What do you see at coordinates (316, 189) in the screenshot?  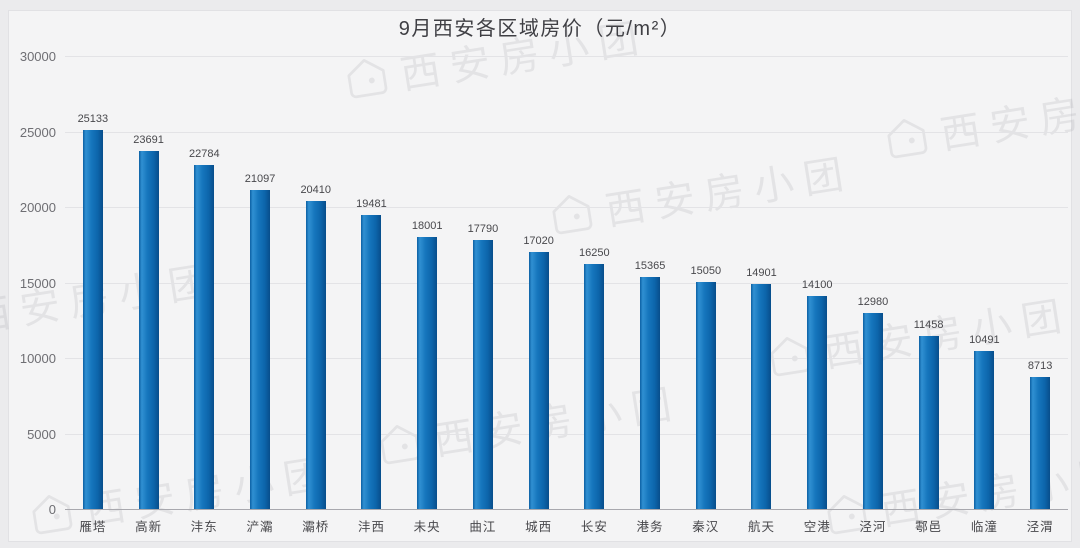 I see `bar-value-label: 20410` at bounding box center [316, 189].